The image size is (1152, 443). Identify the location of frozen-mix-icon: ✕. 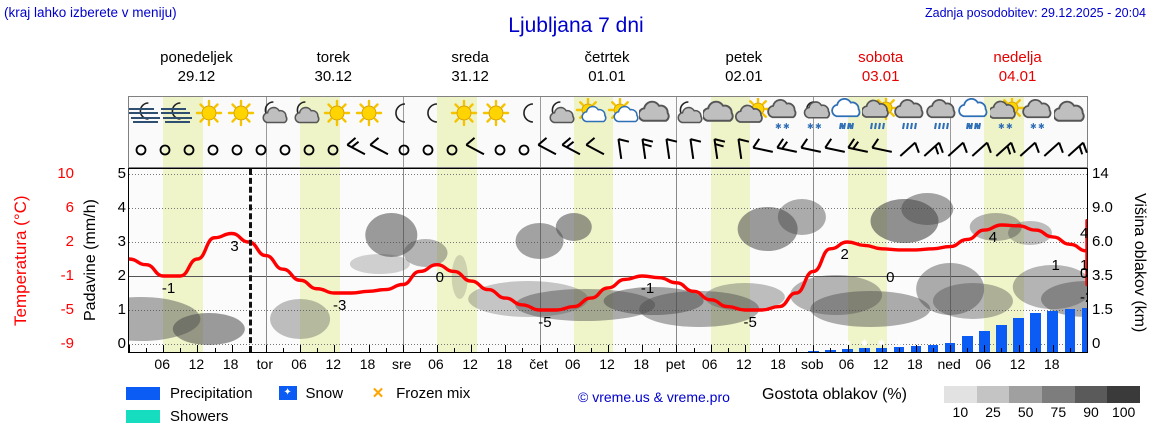
(378, 393).